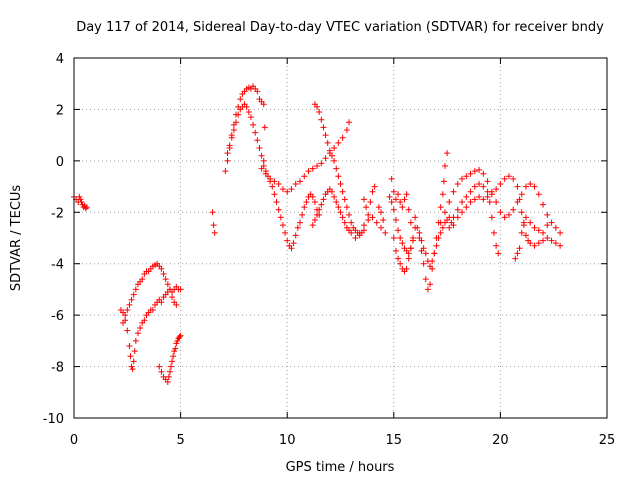  Describe the element at coordinates (16, 238) in the screenshot. I see `y-axis-title: SDTVAR / TECUs` at that location.